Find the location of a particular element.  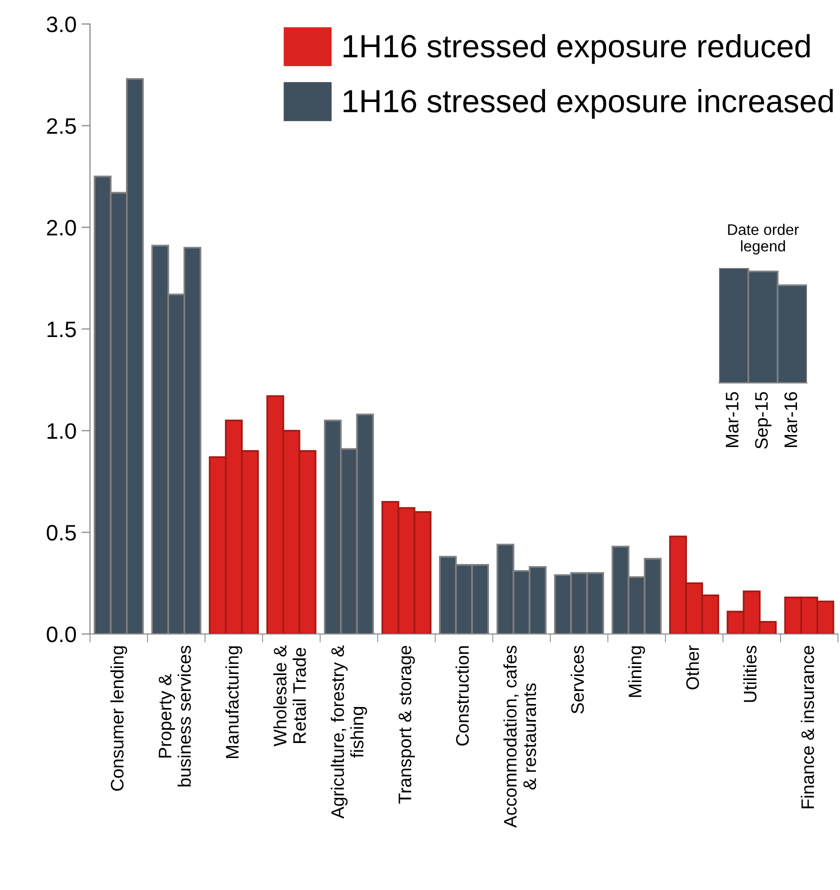

y-tick-label: 0.5 is located at coordinates (61, 532).